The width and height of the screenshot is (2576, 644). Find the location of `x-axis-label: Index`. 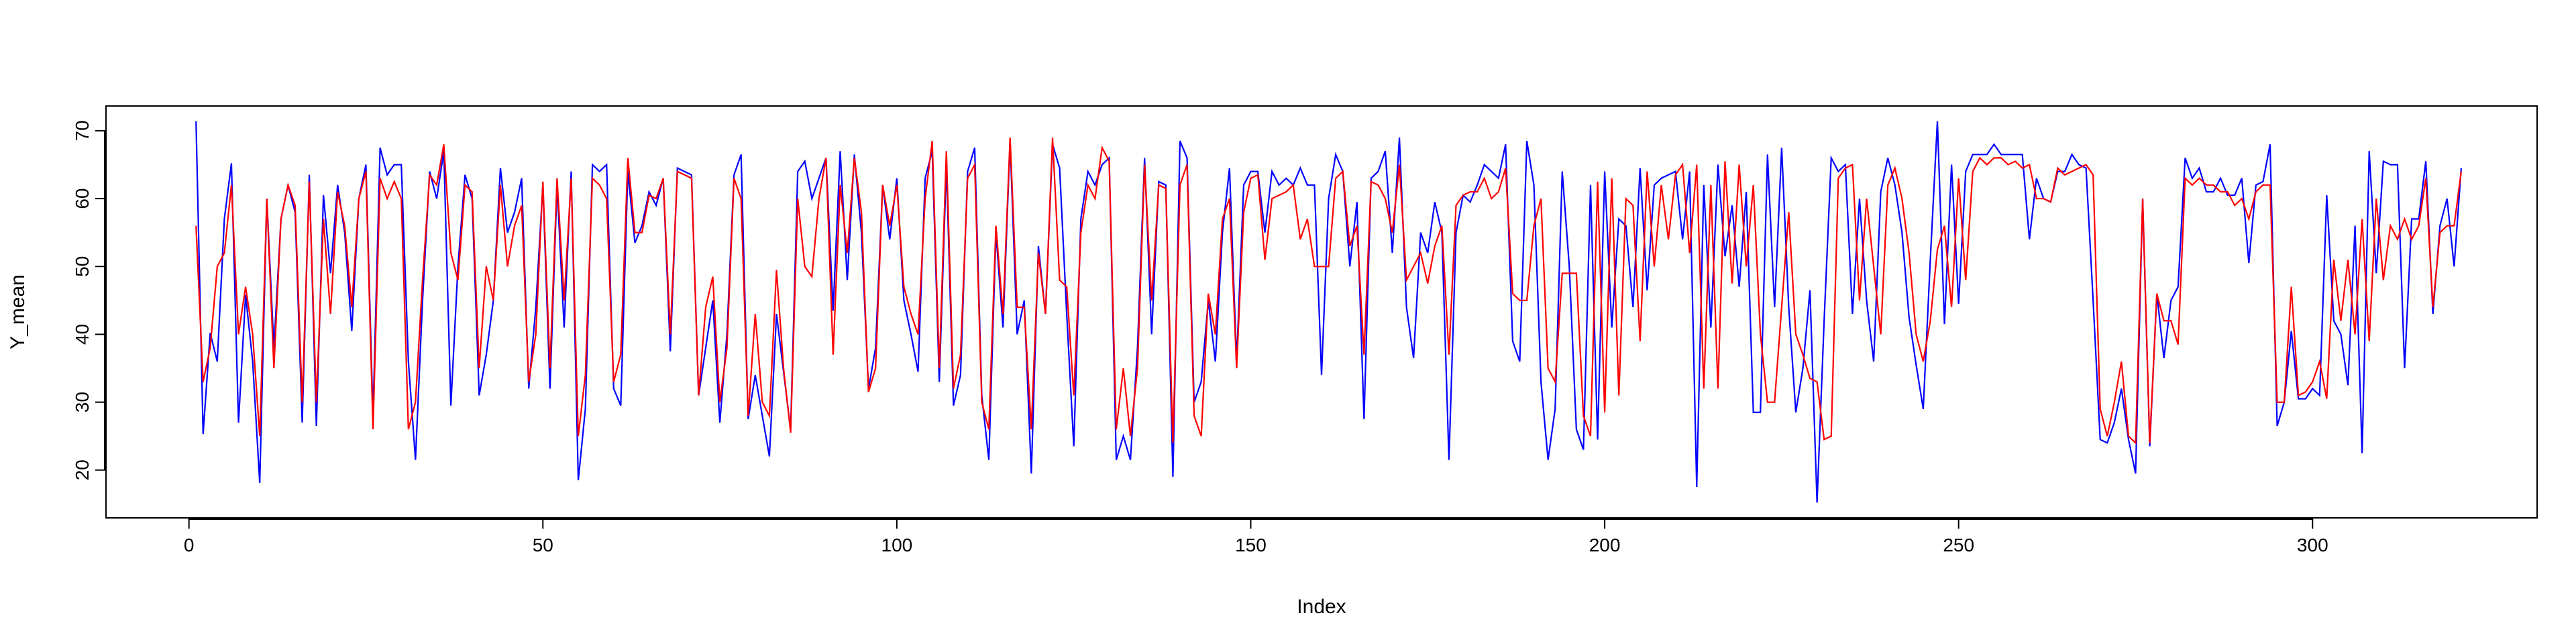

x-axis-label: Index is located at coordinates (1321, 607).